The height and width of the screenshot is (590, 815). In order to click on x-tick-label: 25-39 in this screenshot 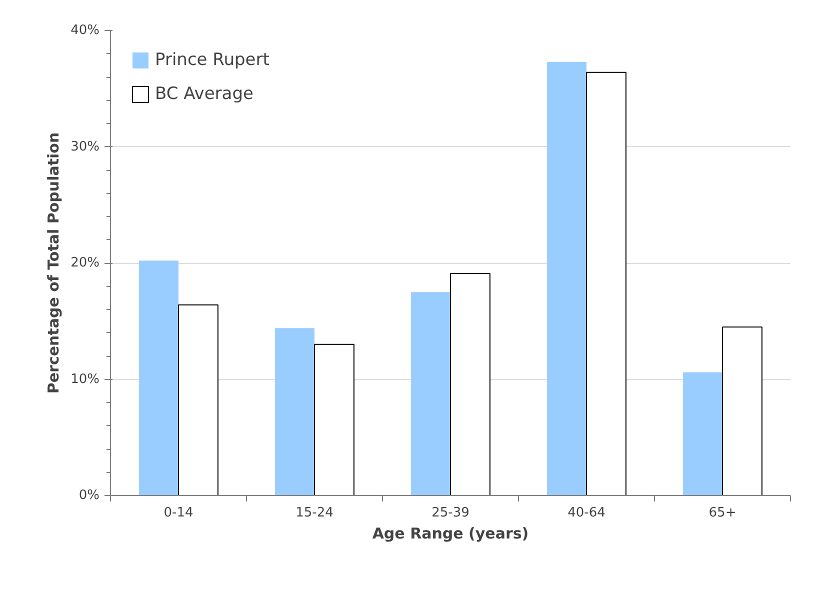, I will do `click(451, 513)`.